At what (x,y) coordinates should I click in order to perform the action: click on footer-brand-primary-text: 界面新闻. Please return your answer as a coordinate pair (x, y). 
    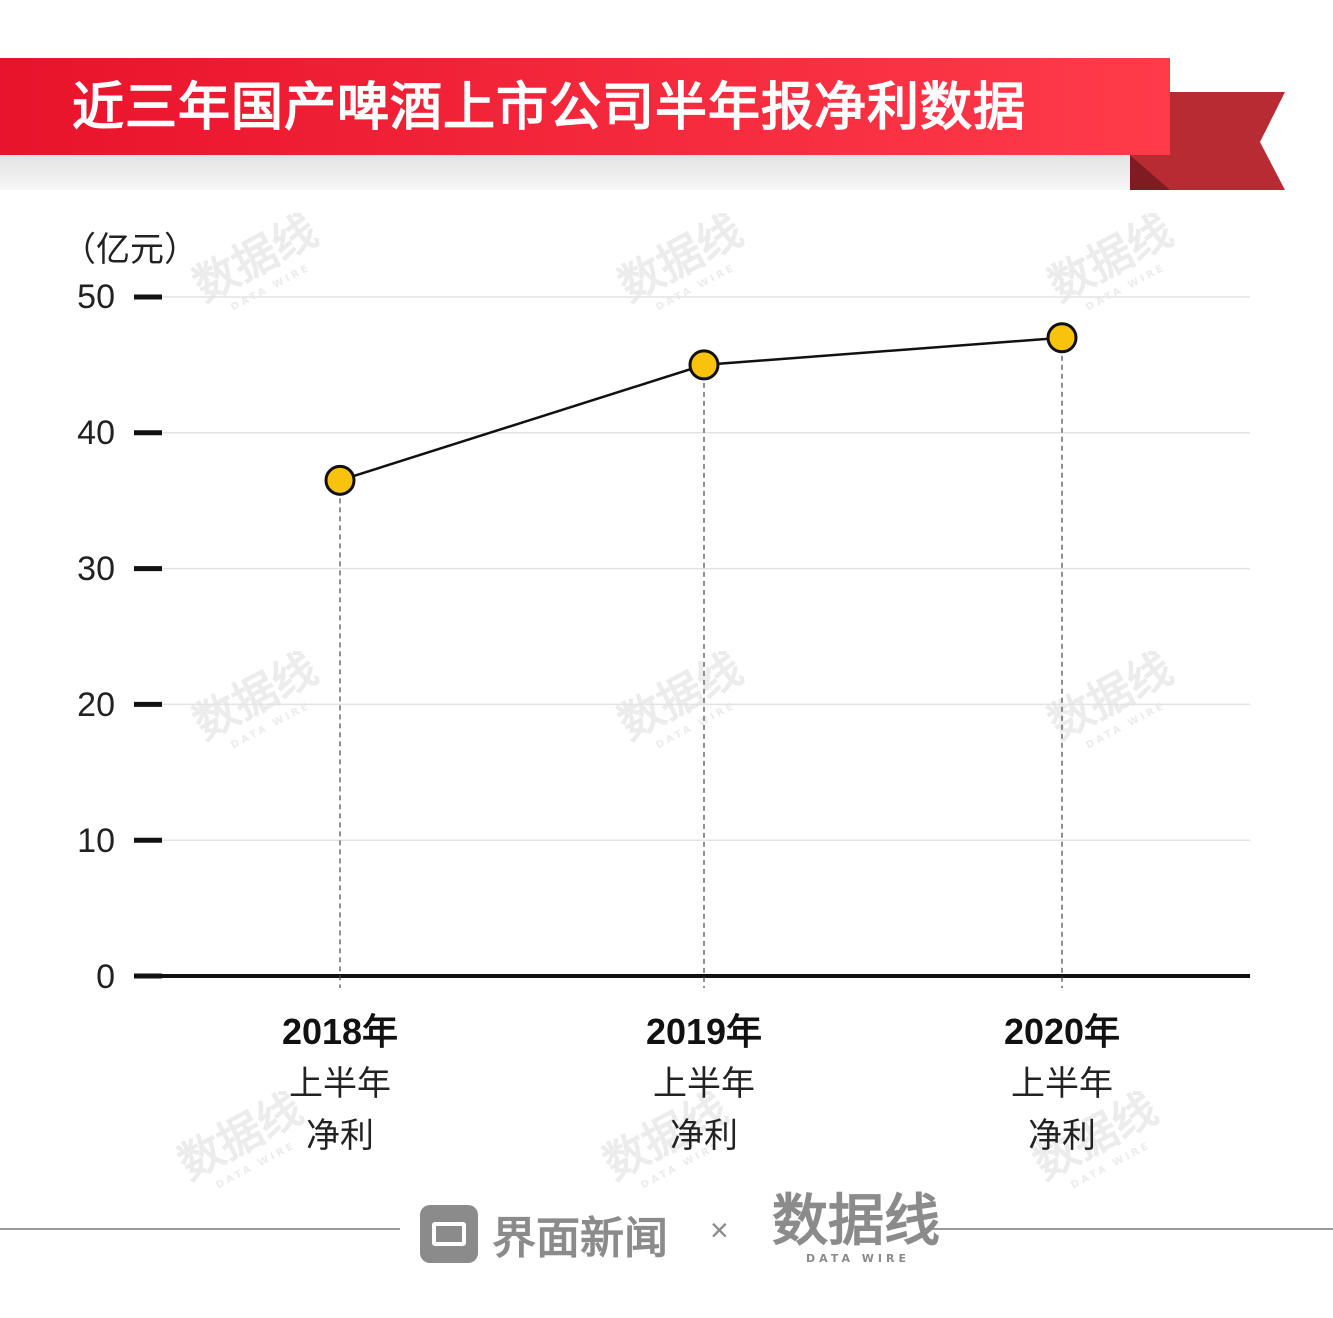
    Looking at the image, I should click on (580, 1238).